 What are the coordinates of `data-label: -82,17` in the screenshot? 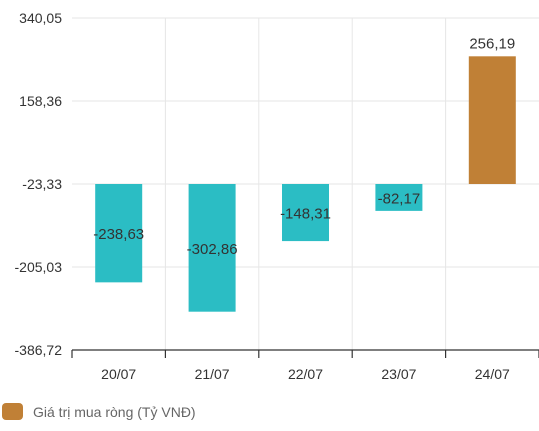 It's located at (399, 198).